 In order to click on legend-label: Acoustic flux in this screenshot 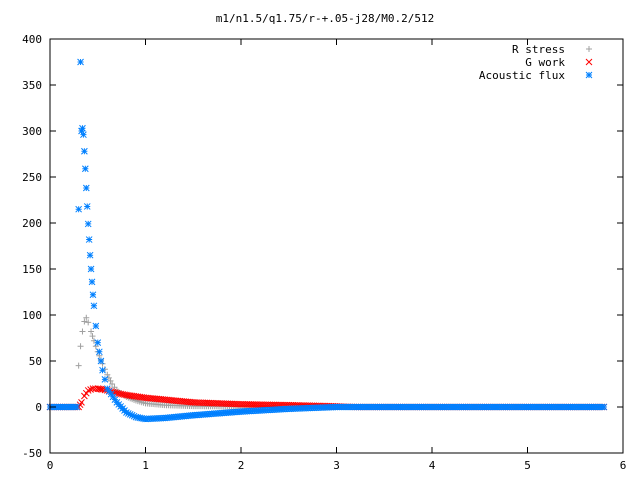, I will do `click(522, 75)`.